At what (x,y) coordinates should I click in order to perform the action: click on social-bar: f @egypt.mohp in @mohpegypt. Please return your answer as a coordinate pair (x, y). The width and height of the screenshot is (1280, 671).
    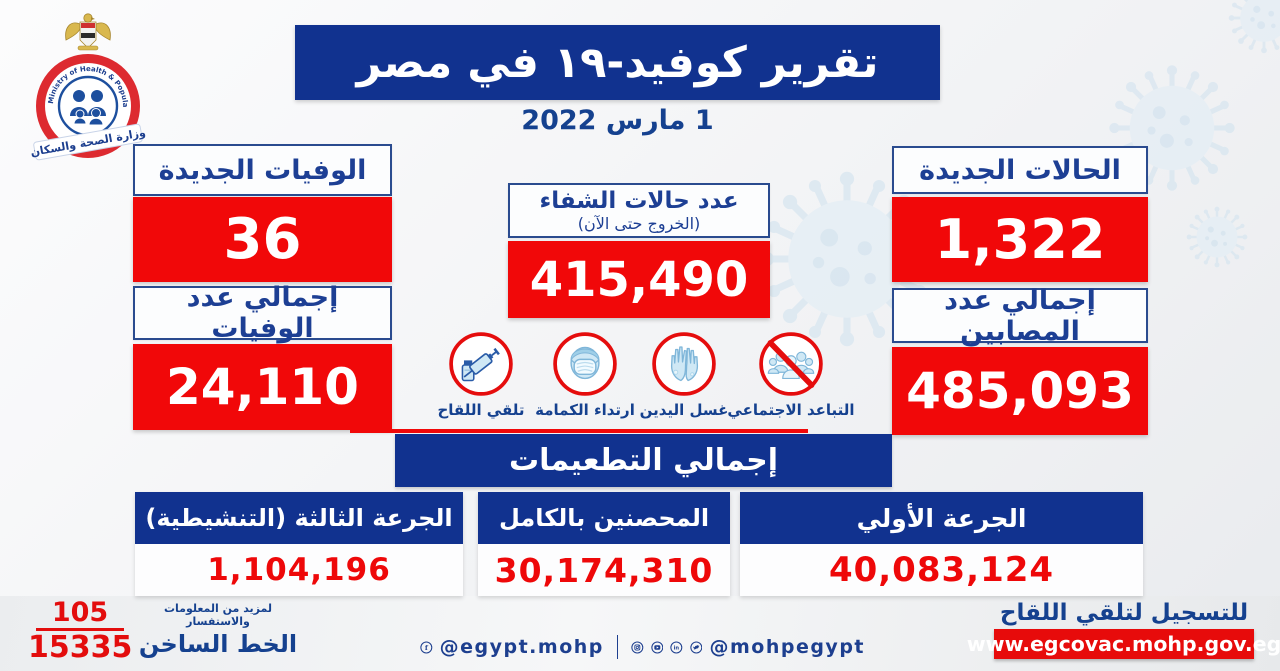
    Looking at the image, I should click on (642, 647).